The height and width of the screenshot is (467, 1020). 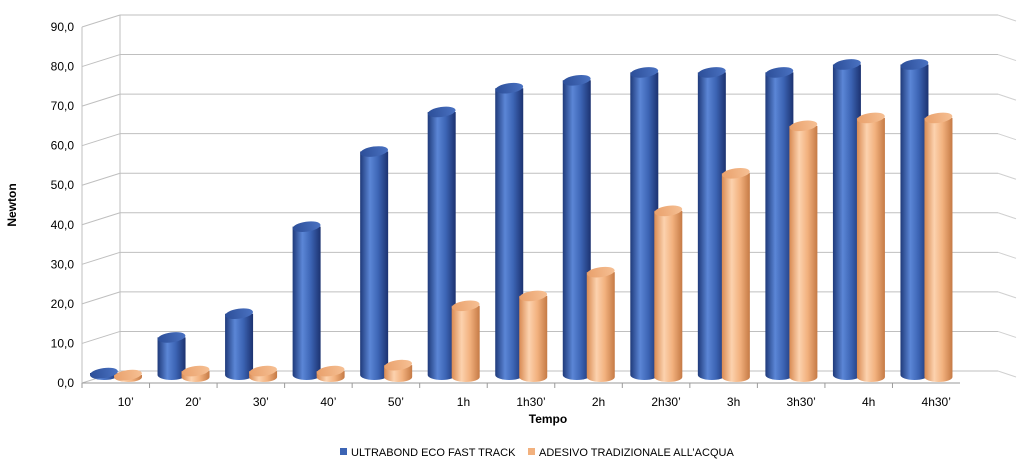 What do you see at coordinates (193, 402) in the screenshot?
I see `x-tick-label: 20’` at bounding box center [193, 402].